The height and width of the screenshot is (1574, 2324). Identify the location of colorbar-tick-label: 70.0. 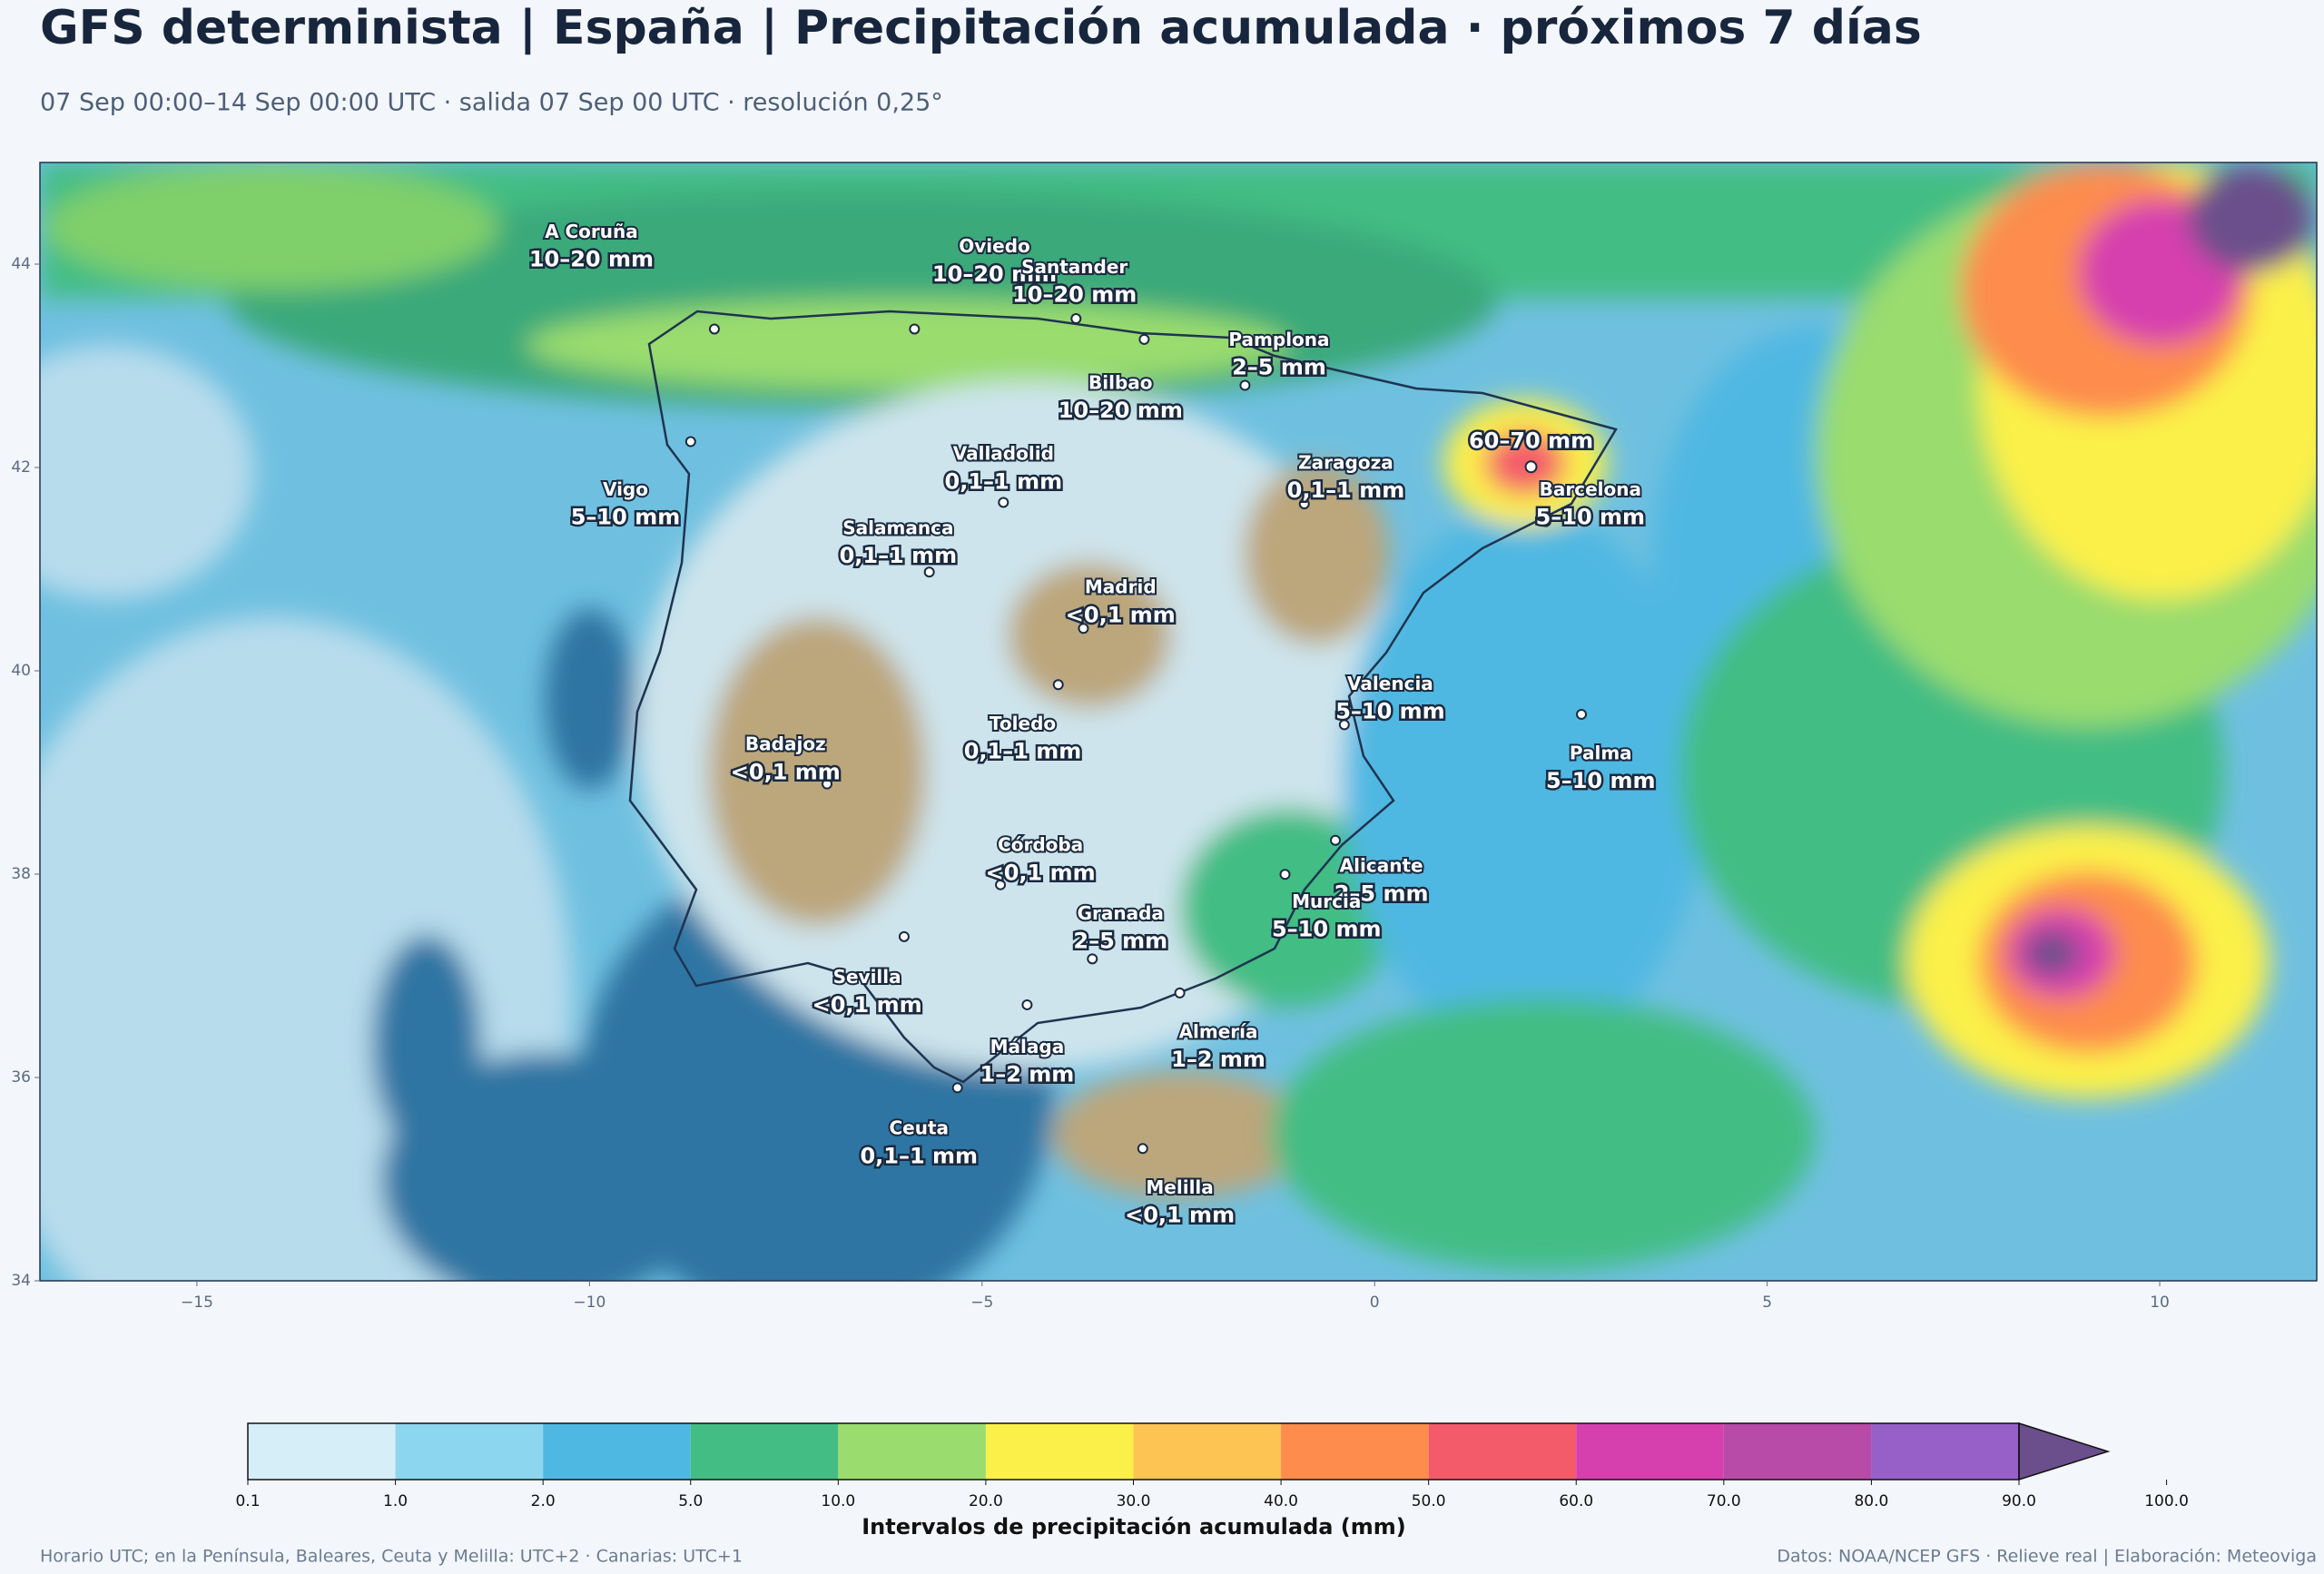
(1724, 1501).